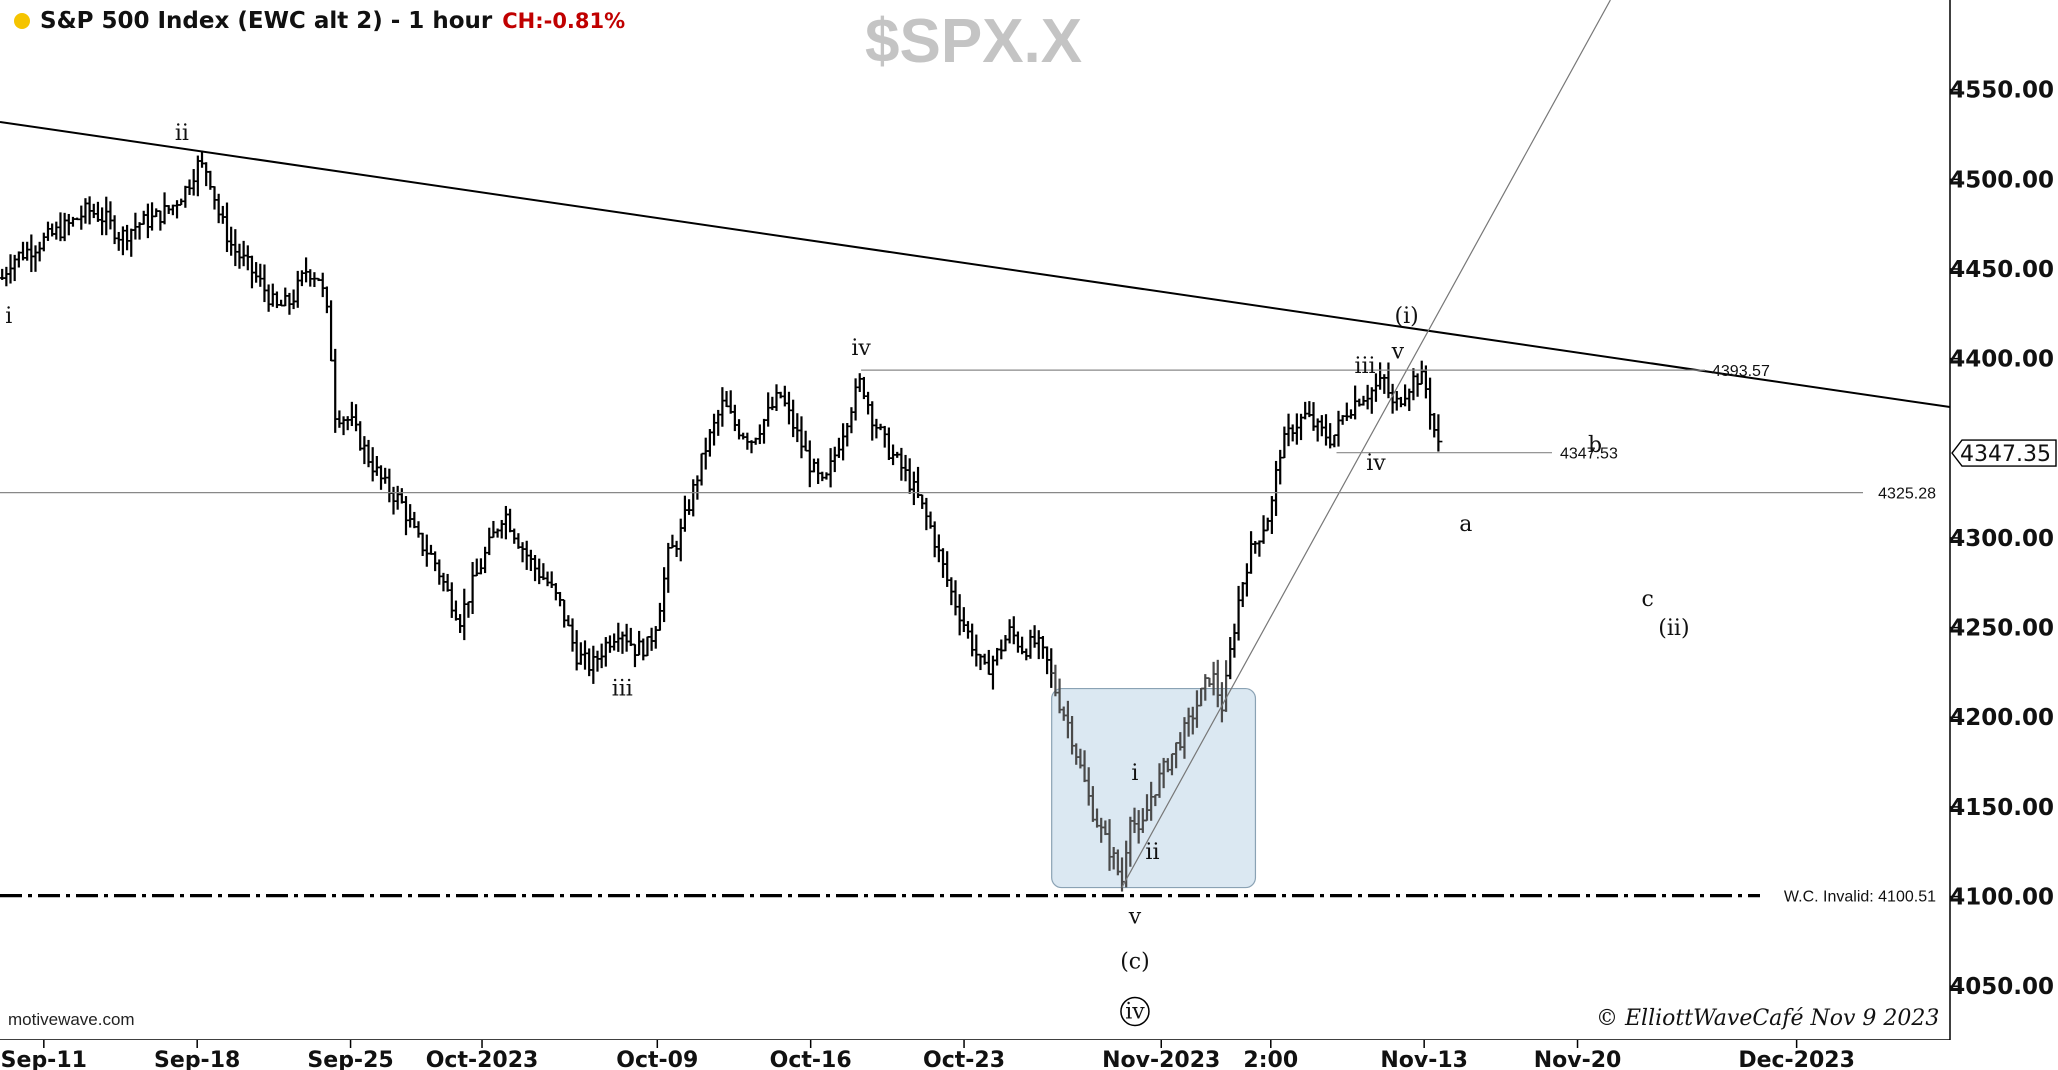 This screenshot has width=2058, height=1070. I want to click on invalidation-label: W.C. Invalid: 4100.51, so click(1860, 897).